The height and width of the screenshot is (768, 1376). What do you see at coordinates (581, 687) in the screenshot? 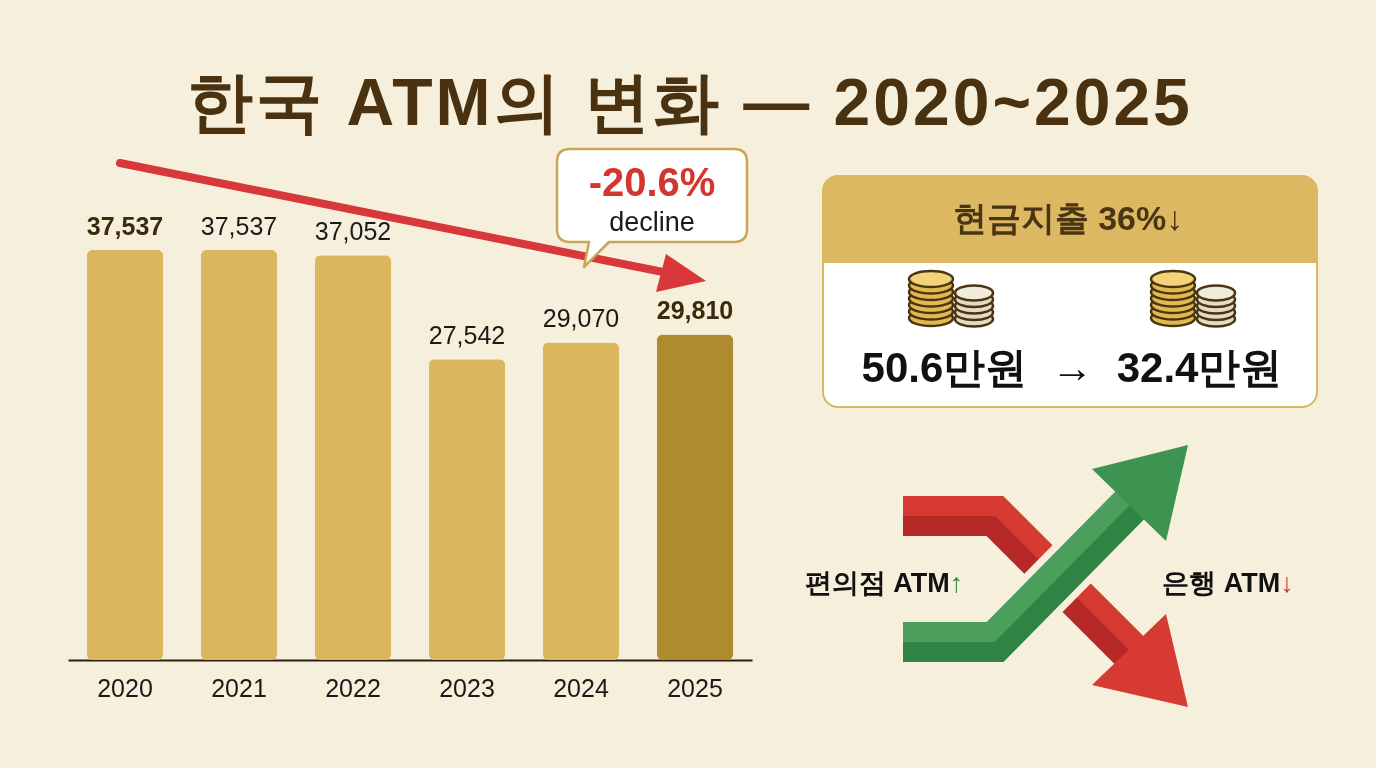
I see `x-tick-label: 2024` at bounding box center [581, 687].